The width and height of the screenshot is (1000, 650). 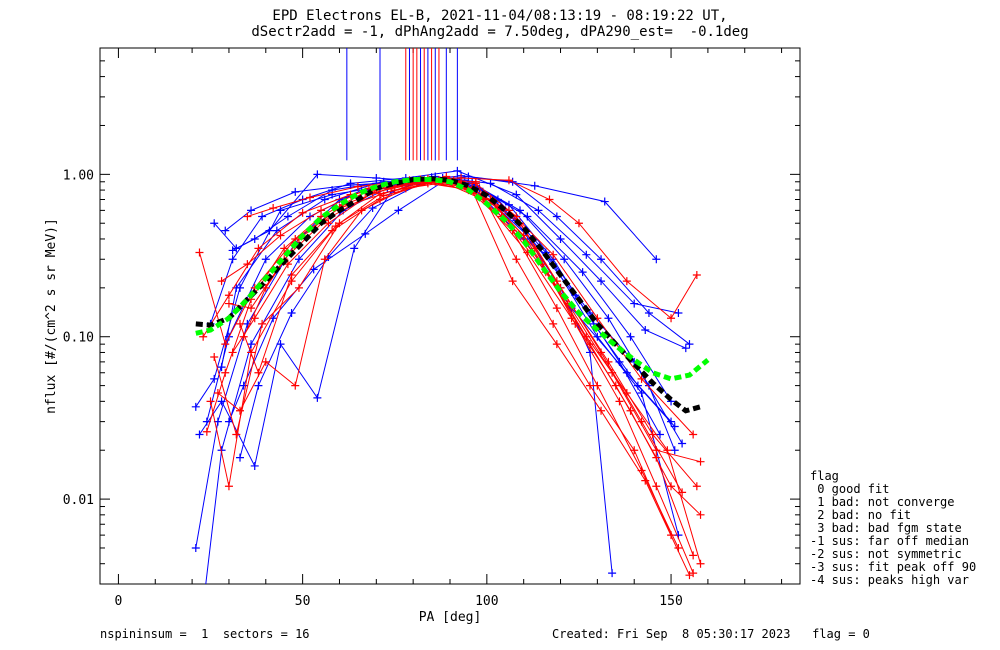 What do you see at coordinates (51, 316) in the screenshot?
I see `y-axis-label: nflux [#/(cm^2 s sr MeV)]` at bounding box center [51, 316].